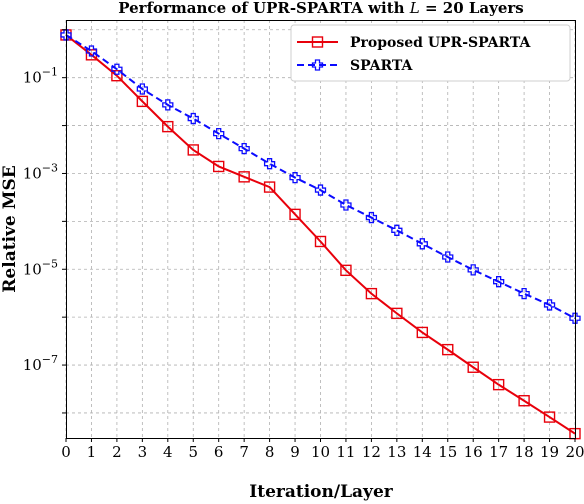  I want to click on y-tick-label: 10⁻³, so click(40, 171).